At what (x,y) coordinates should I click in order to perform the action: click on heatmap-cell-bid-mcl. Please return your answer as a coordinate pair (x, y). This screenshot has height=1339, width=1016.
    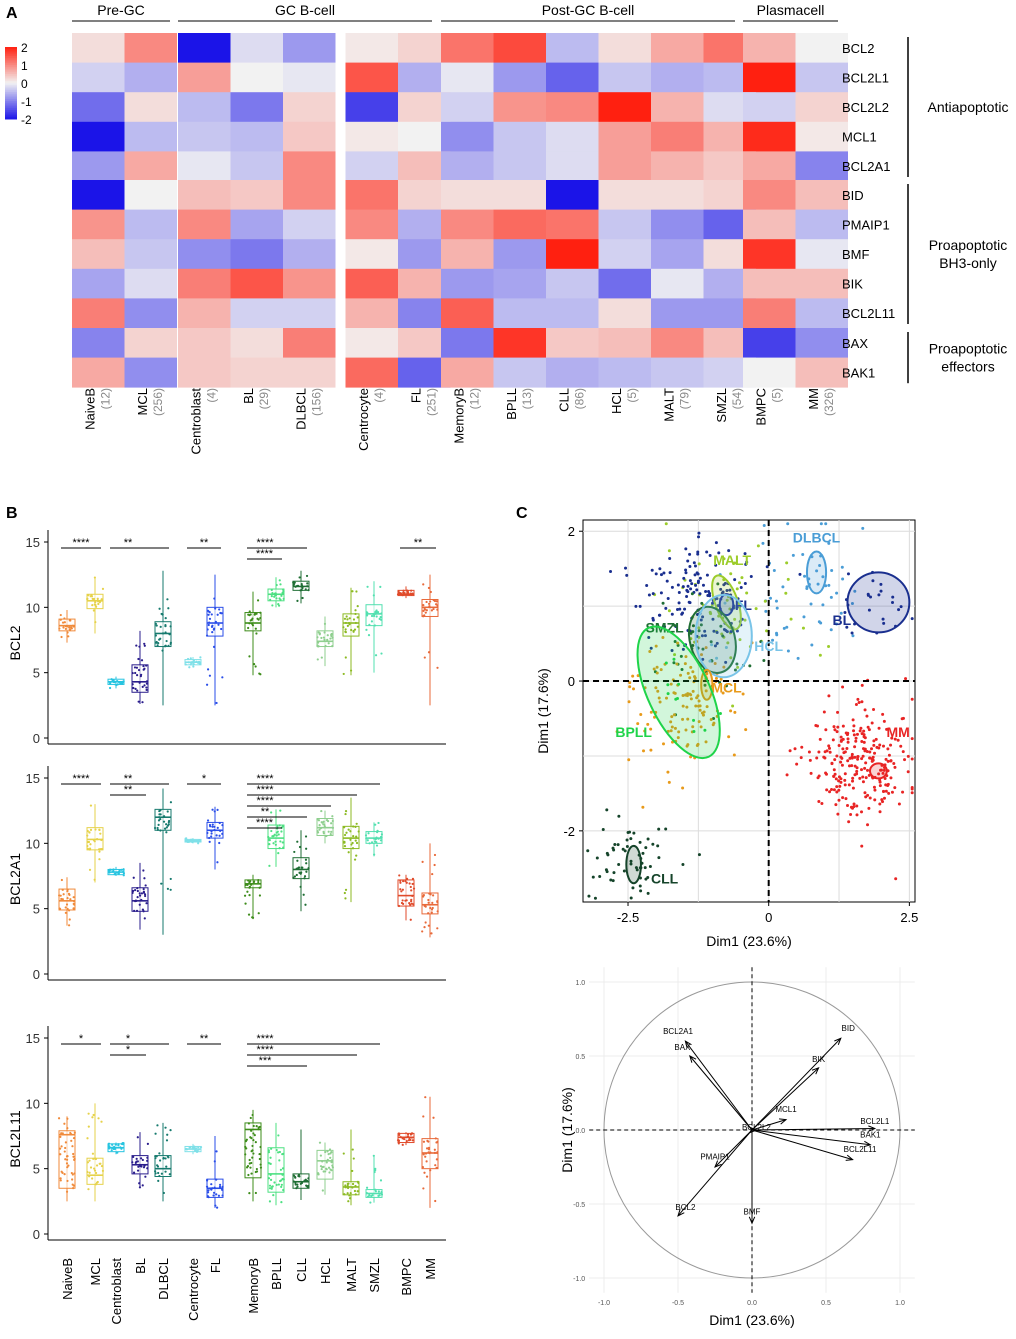
    Looking at the image, I should click on (150, 195).